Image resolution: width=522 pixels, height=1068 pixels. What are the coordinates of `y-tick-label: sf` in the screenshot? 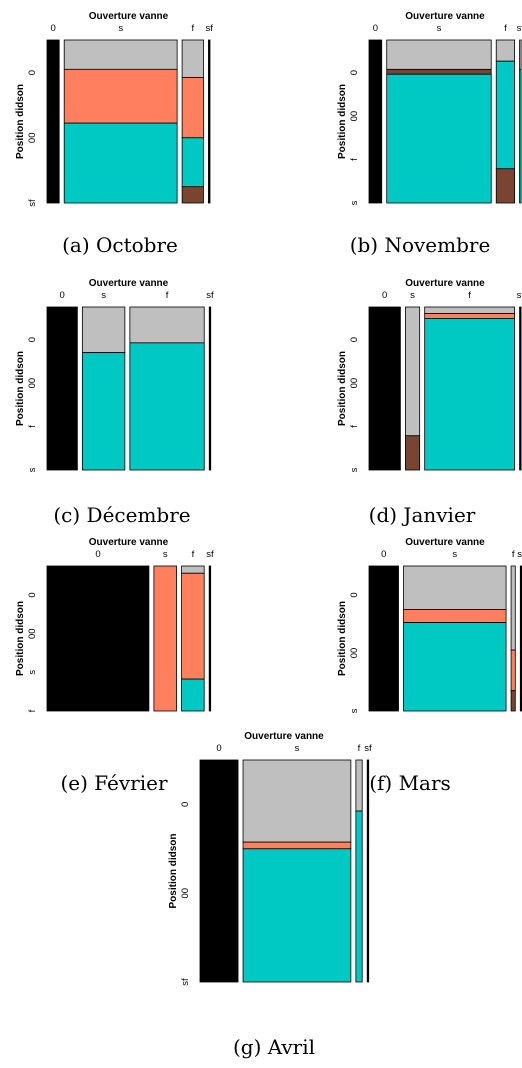 It's located at (32, 203).